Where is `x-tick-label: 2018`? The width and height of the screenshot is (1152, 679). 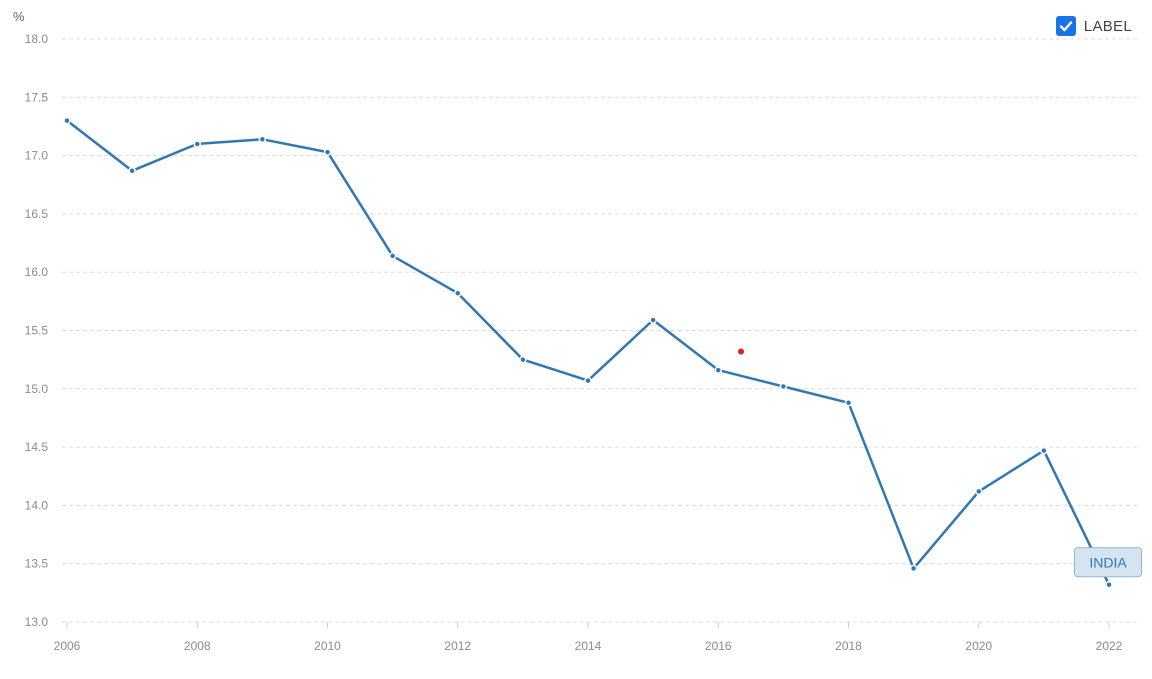 x-tick-label: 2018 is located at coordinates (848, 646).